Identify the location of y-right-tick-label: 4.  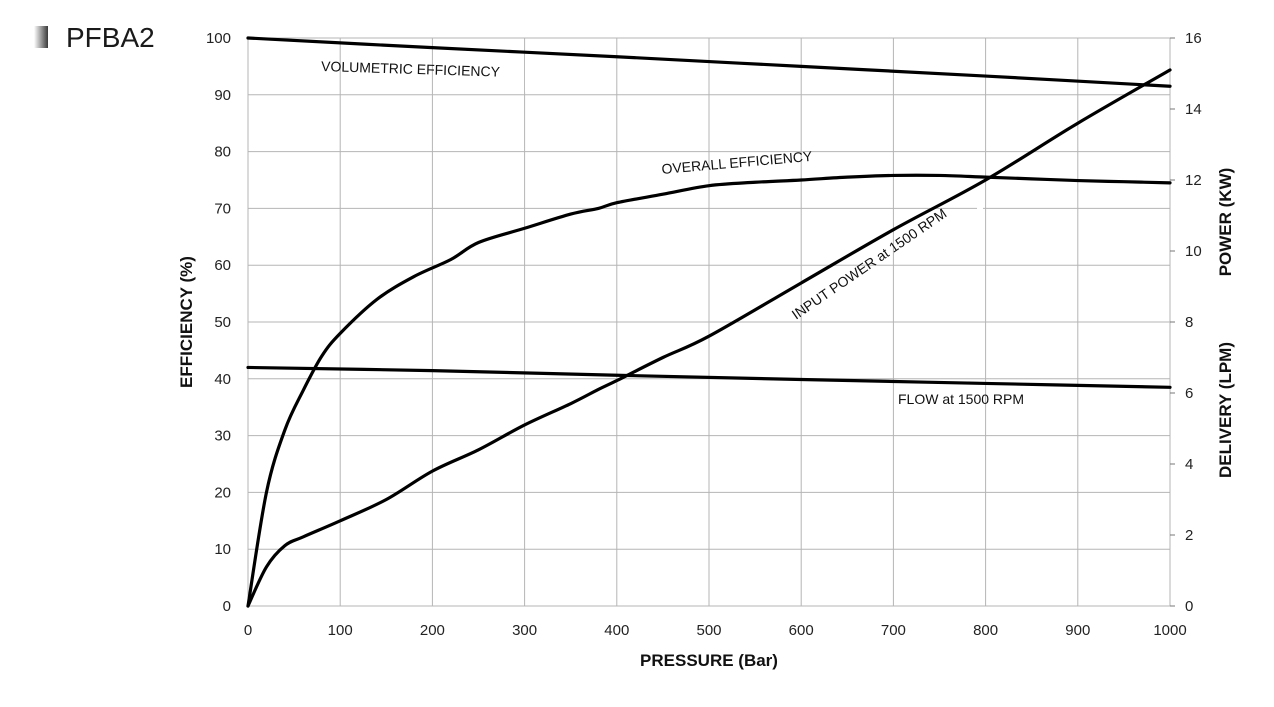
(1189, 464).